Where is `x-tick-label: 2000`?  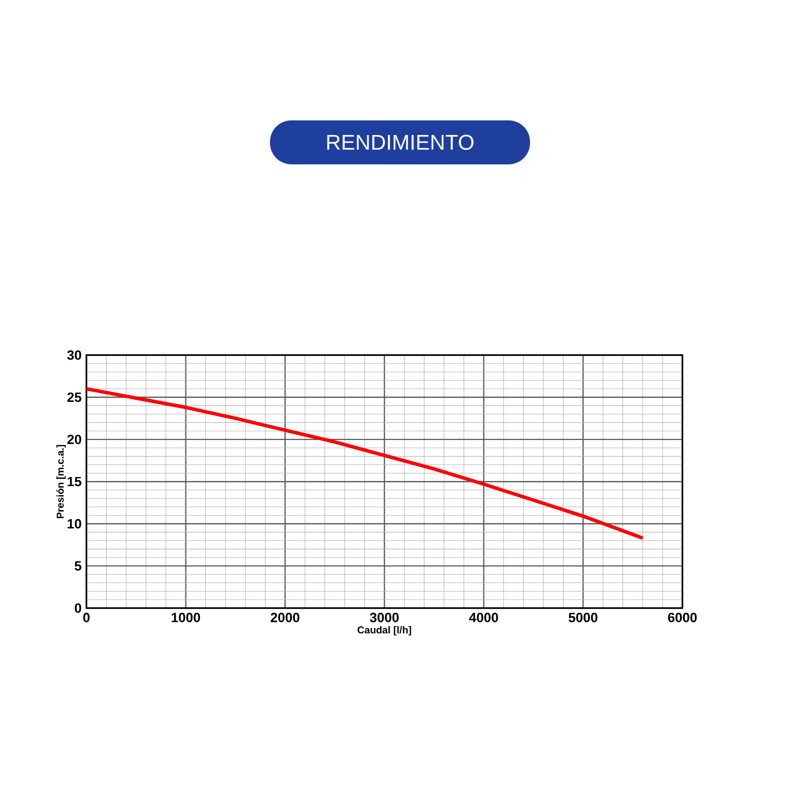 x-tick-label: 2000 is located at coordinates (285, 617).